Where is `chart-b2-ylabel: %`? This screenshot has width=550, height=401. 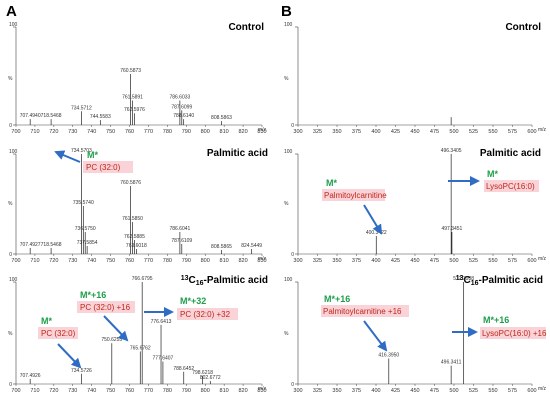 chart-b2-ylabel: % is located at coordinates (286, 204).